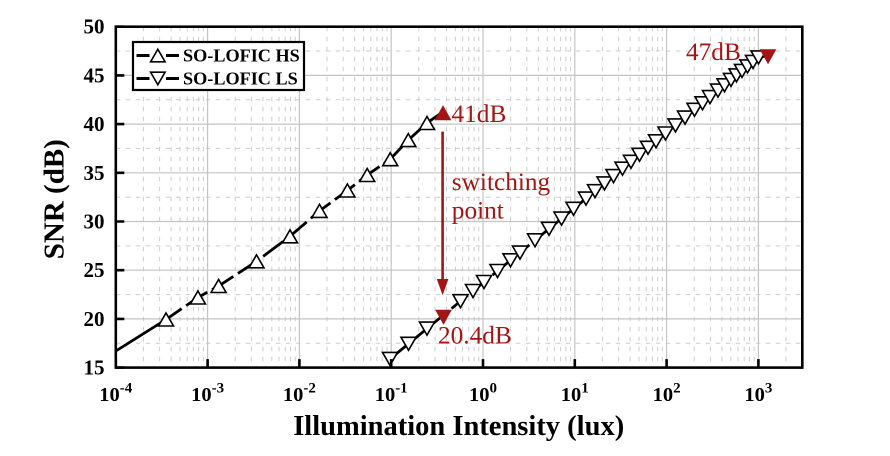 Image resolution: width=890 pixels, height=456 pixels. I want to click on svg-text: 15, so click(94, 368).